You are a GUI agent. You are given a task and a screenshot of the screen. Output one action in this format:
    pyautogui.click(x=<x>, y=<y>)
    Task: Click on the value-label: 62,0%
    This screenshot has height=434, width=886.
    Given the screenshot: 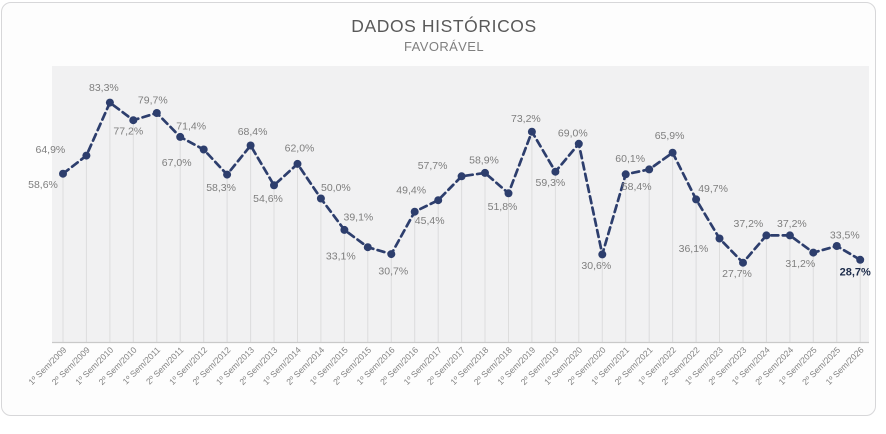 What is the action you would take?
    pyautogui.click(x=300, y=148)
    